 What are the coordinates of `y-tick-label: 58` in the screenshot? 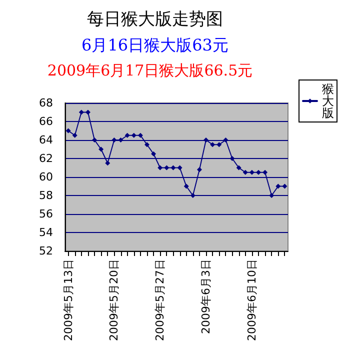 It's located at (46, 195).